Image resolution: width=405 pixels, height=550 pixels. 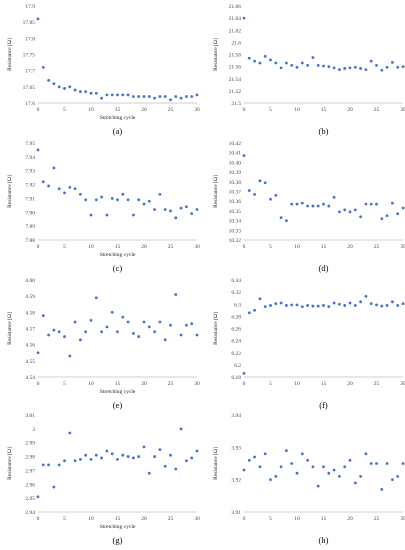 What do you see at coordinates (237, 305) in the screenshot?
I see `y-tick-label: 6.3` at bounding box center [237, 305].